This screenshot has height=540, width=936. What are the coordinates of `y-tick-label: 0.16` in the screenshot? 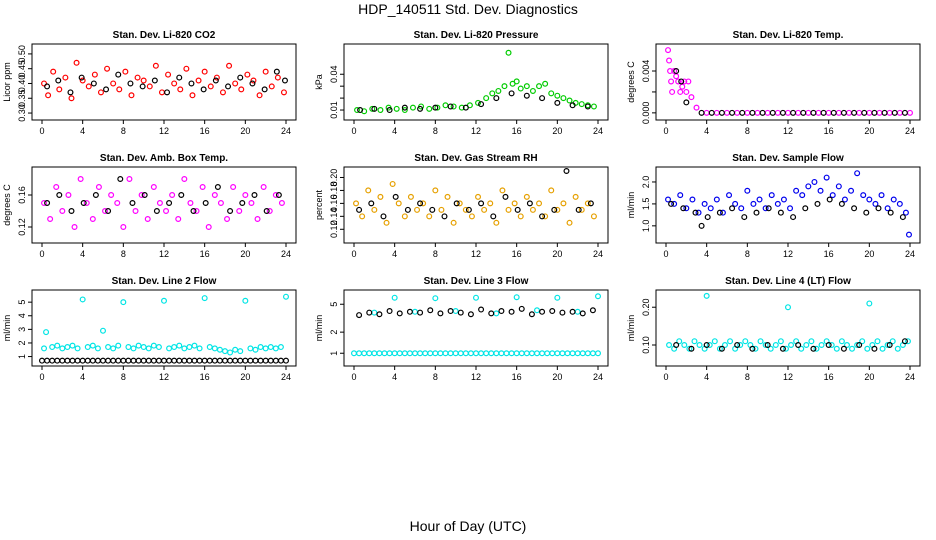 It's located at (22, 195).